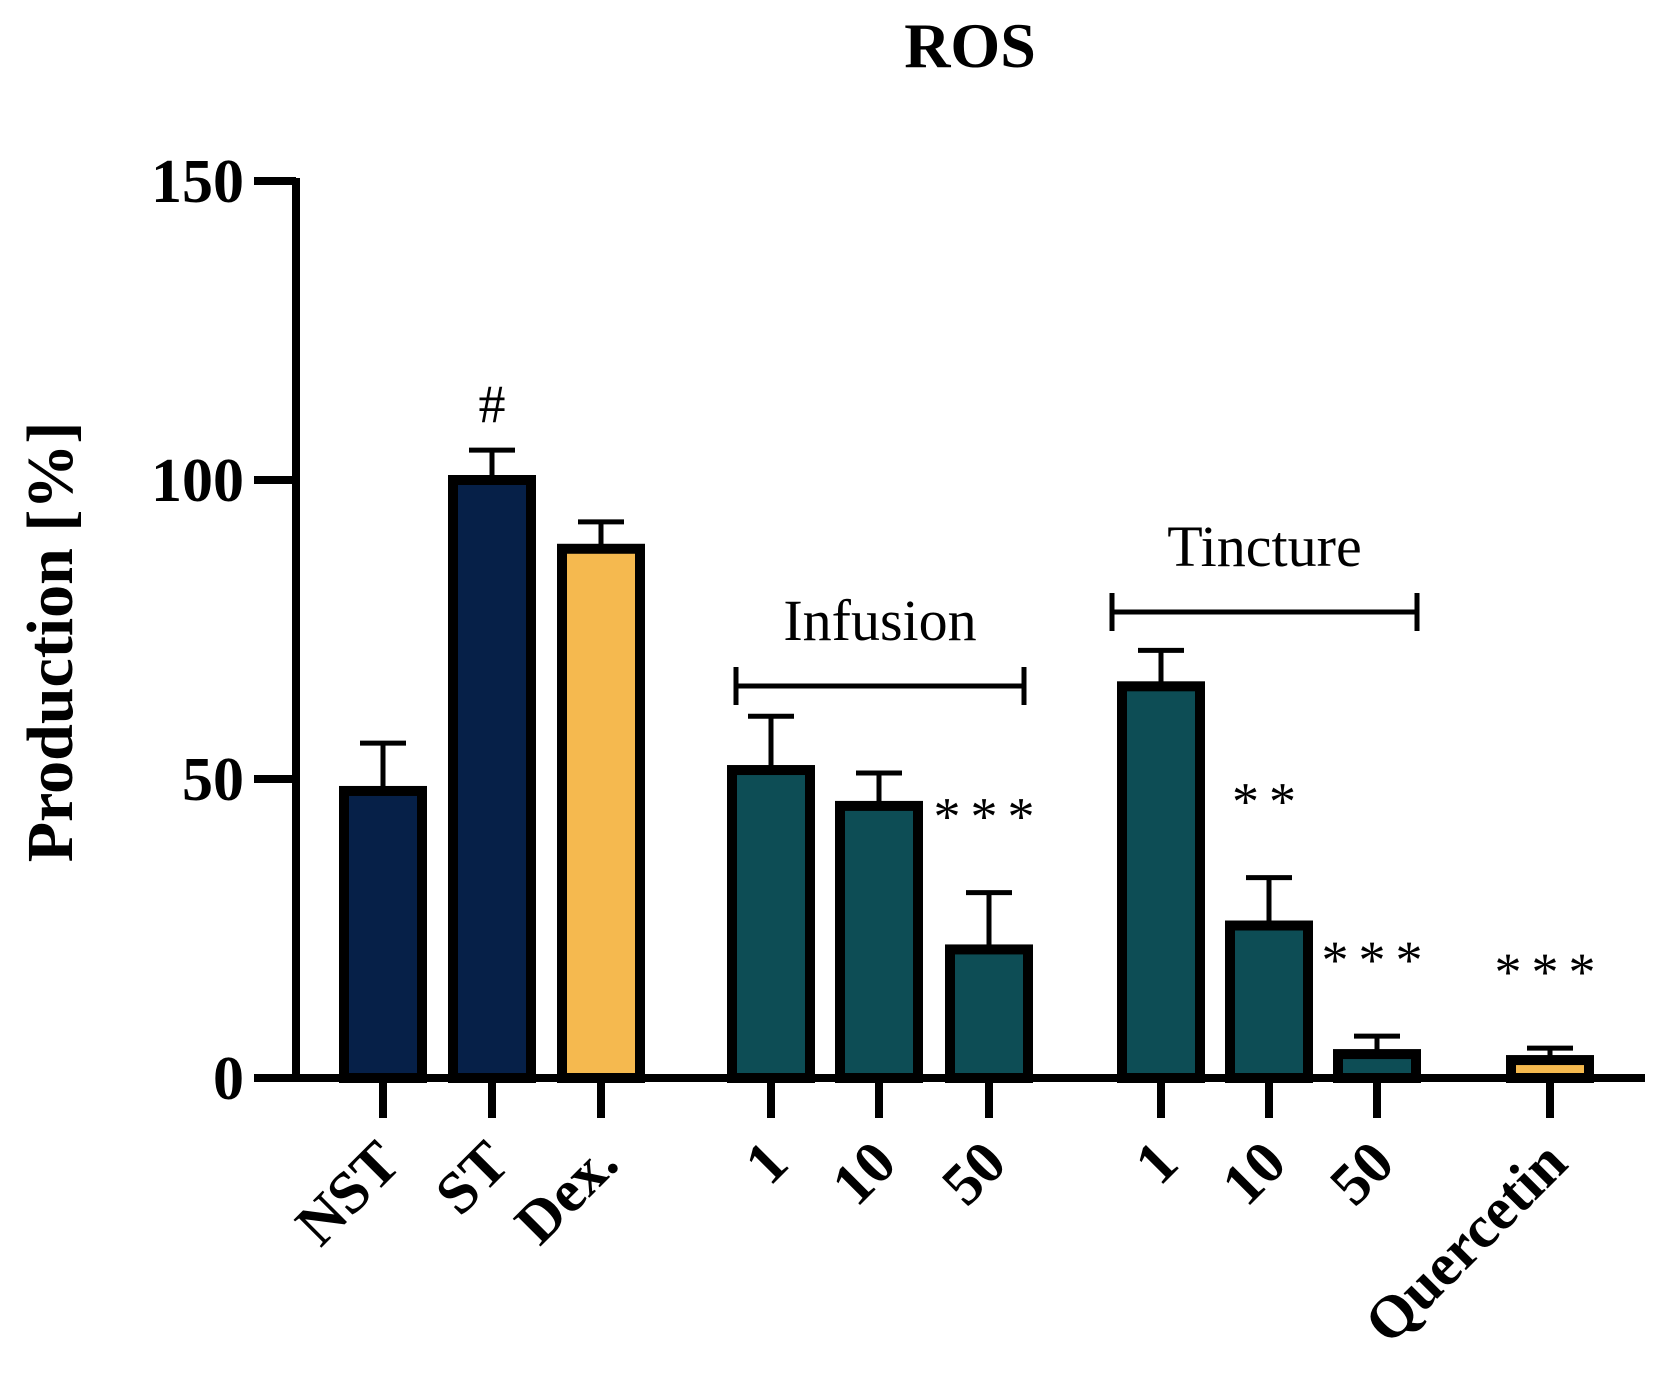 This screenshot has height=1386, width=1659. I want to click on x-tick-label: Dex., so click(566, 1193).